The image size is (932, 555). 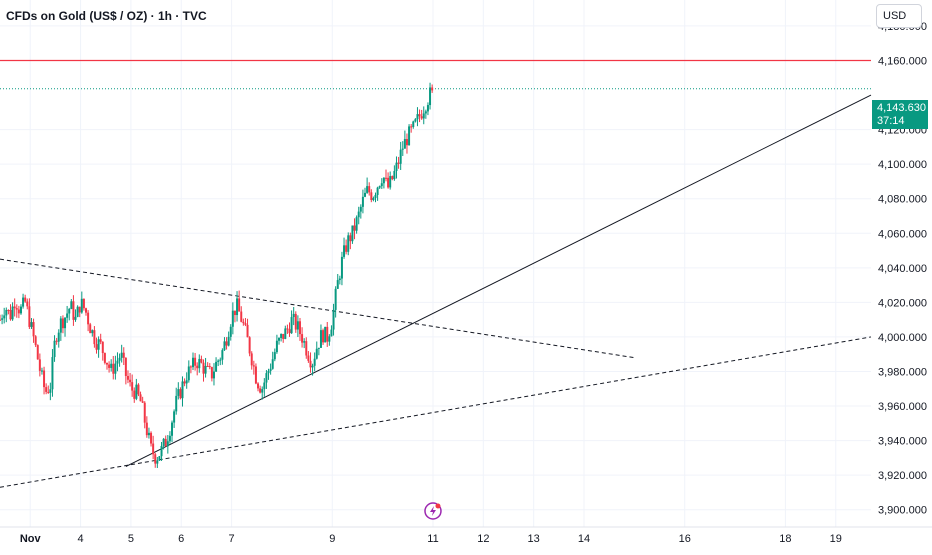 What do you see at coordinates (466, 535) in the screenshot?
I see `time-axis: Nov 4 5 6 7 9 11 12 13 14 16 18 19` at bounding box center [466, 535].